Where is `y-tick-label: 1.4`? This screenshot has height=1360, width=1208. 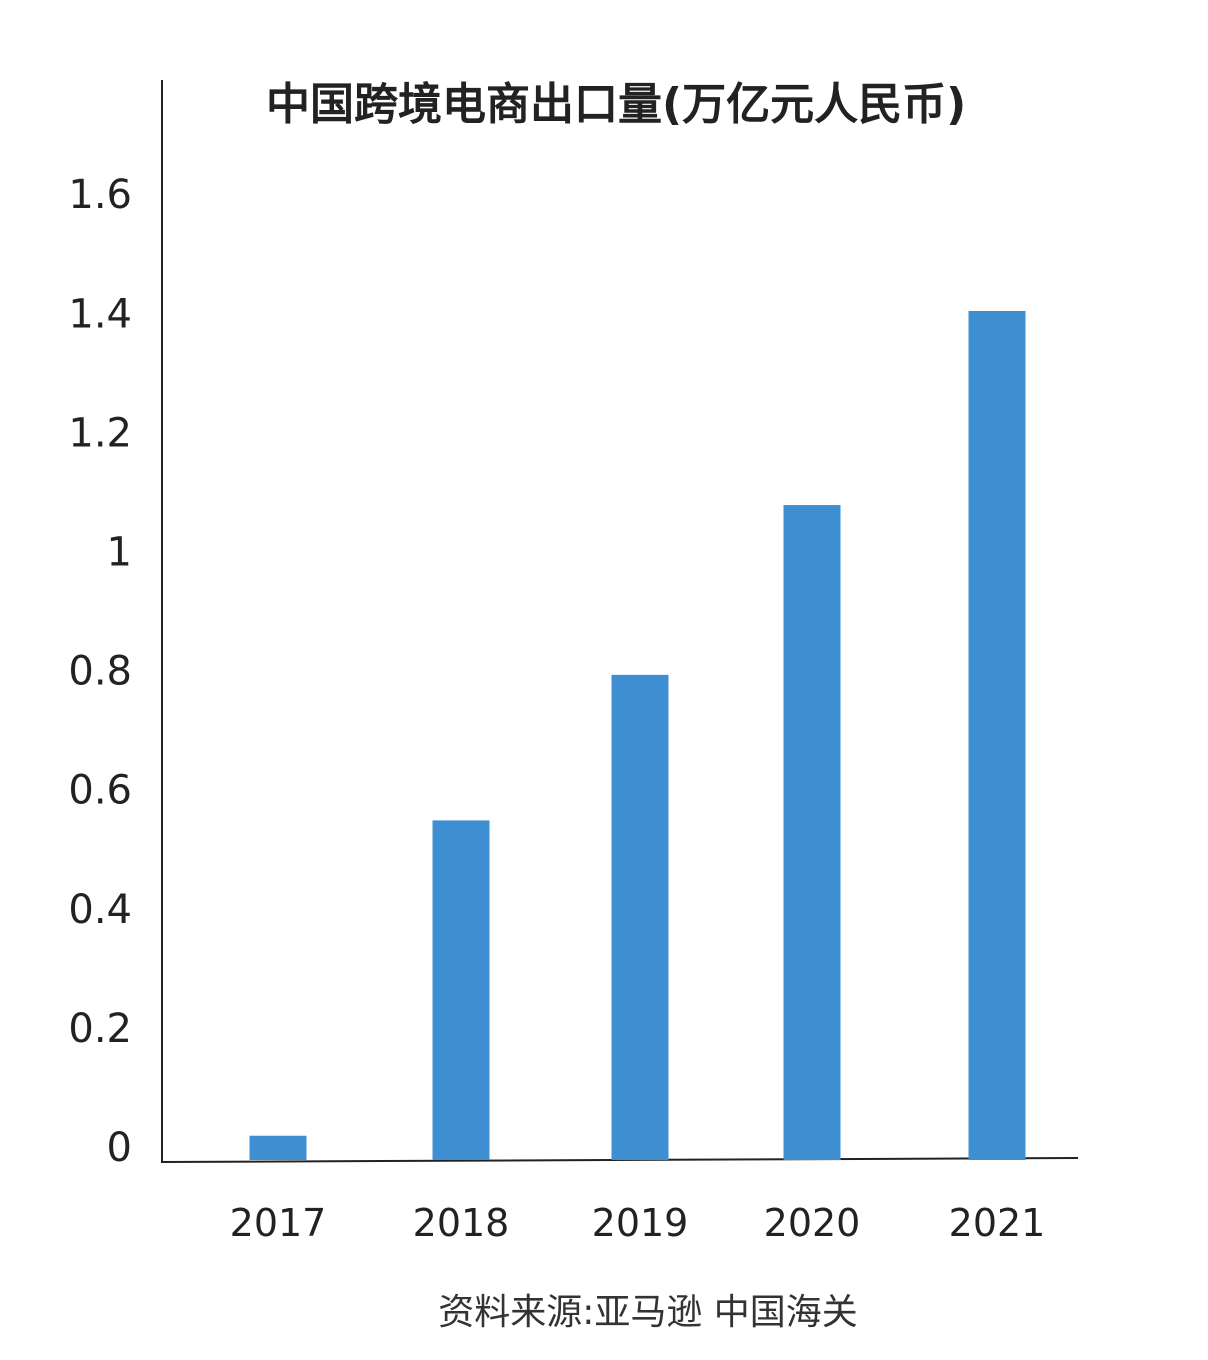 y-tick-label: 1.4 is located at coordinates (100, 314).